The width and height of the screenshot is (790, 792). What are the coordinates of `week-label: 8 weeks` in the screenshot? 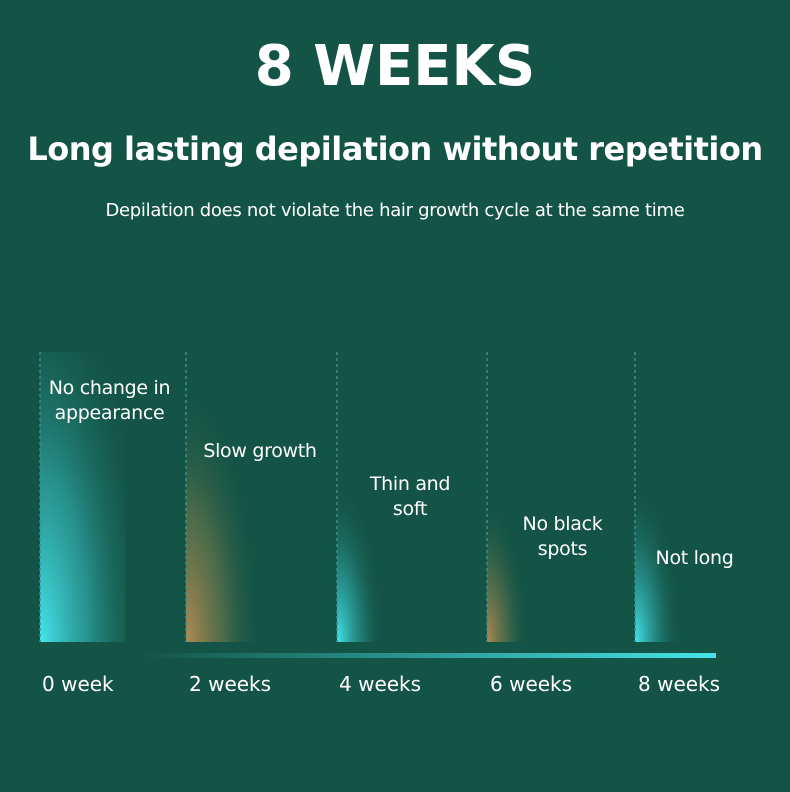 It's located at (679, 684).